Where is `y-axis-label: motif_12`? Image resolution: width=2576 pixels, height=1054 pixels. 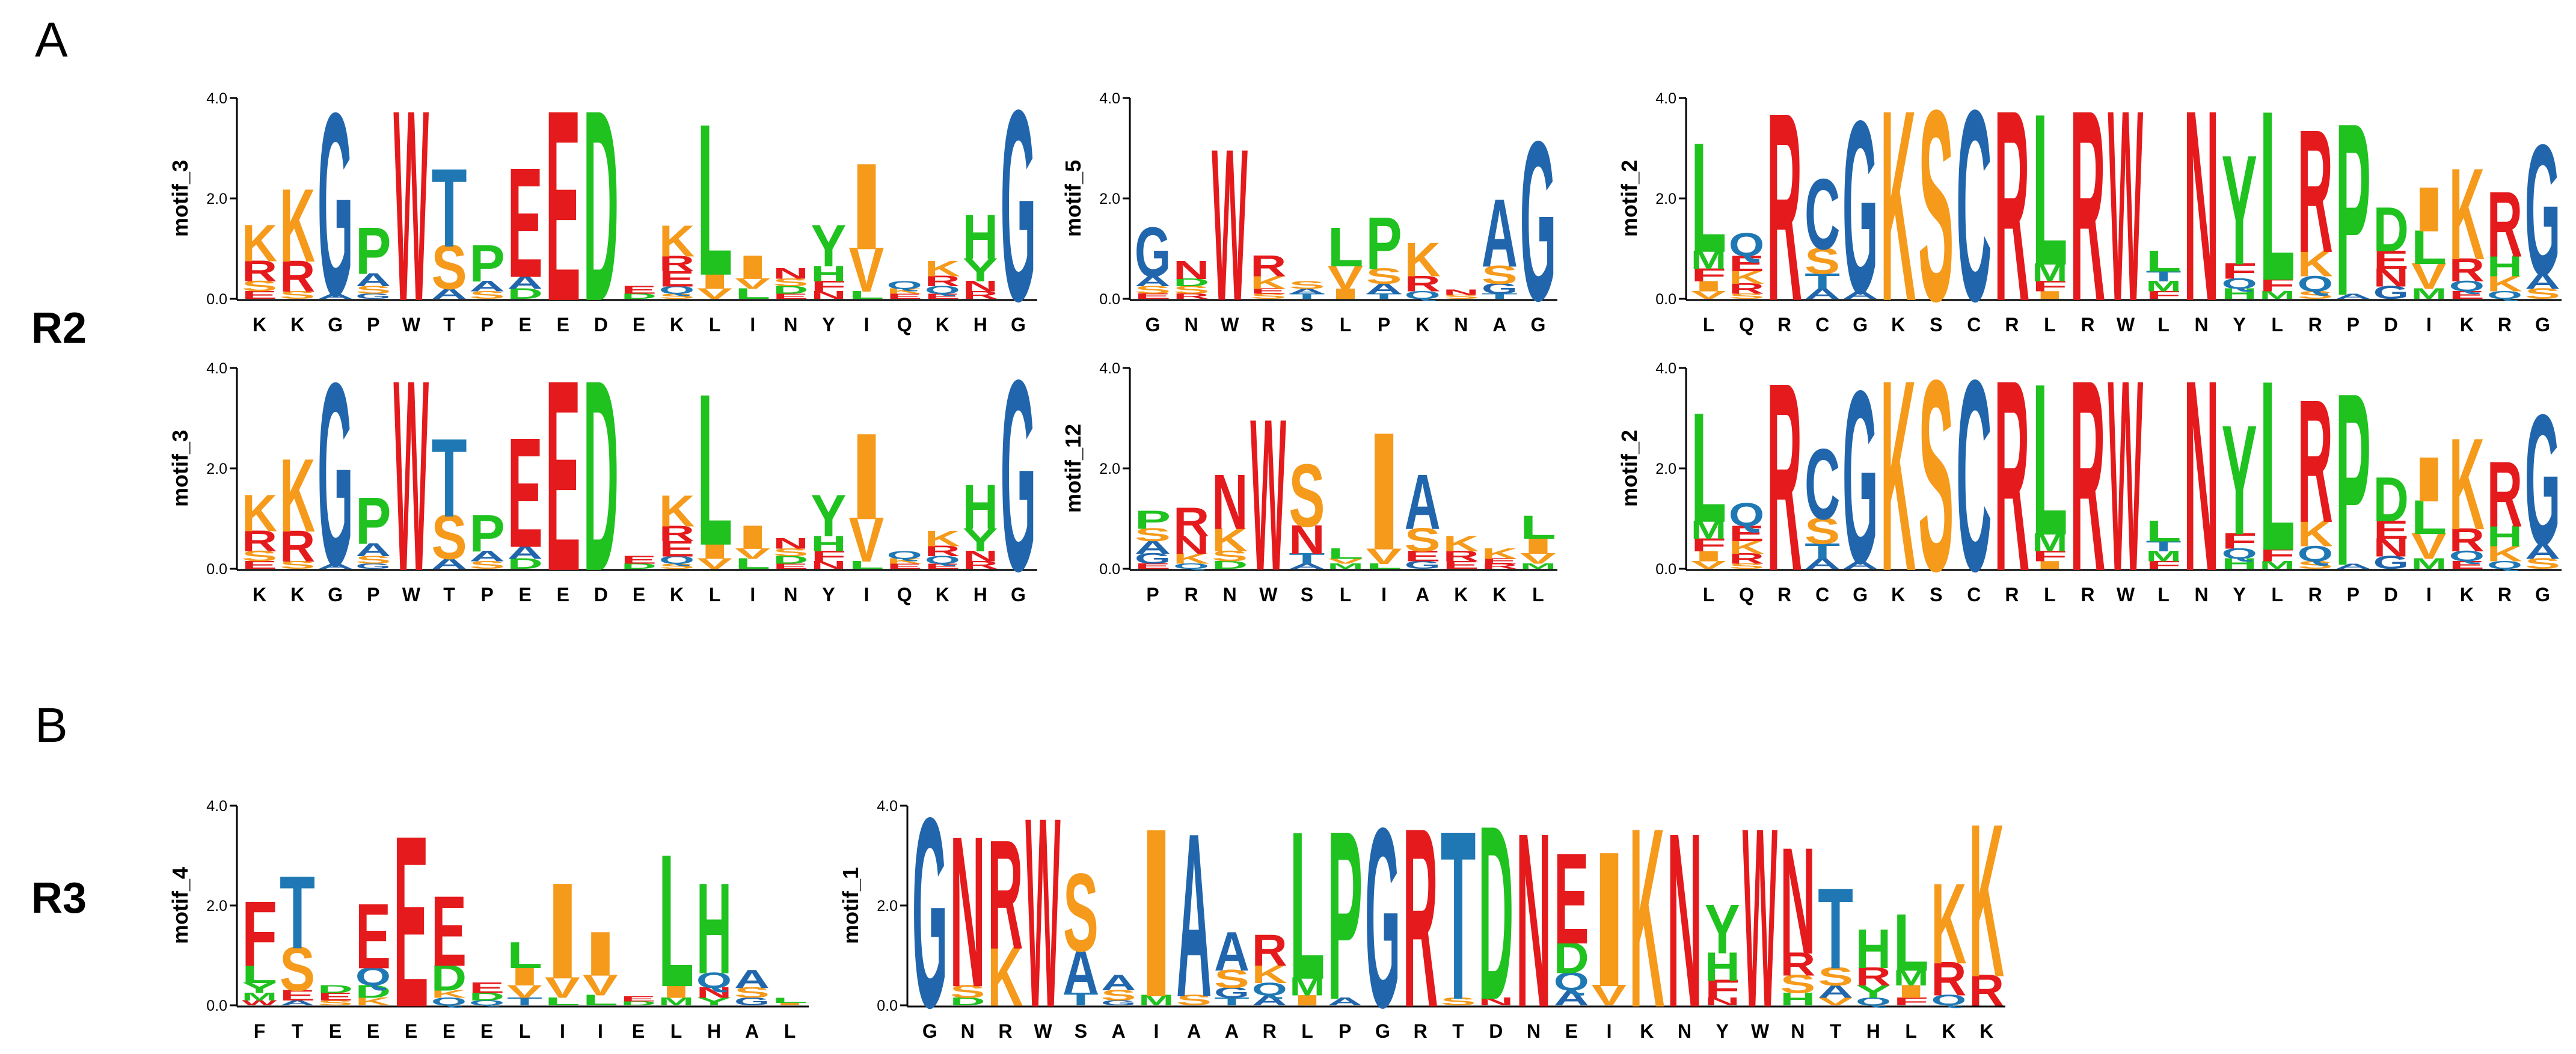 y-axis-label: motif_12 is located at coordinates (1073, 468).